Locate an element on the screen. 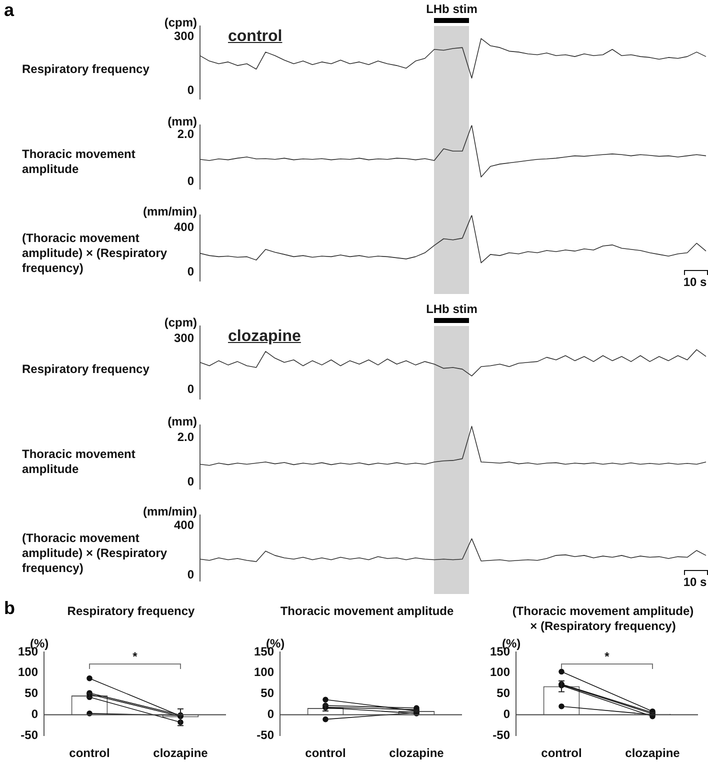 This screenshot has width=708, height=766. text: b is located at coordinates (9, 608).